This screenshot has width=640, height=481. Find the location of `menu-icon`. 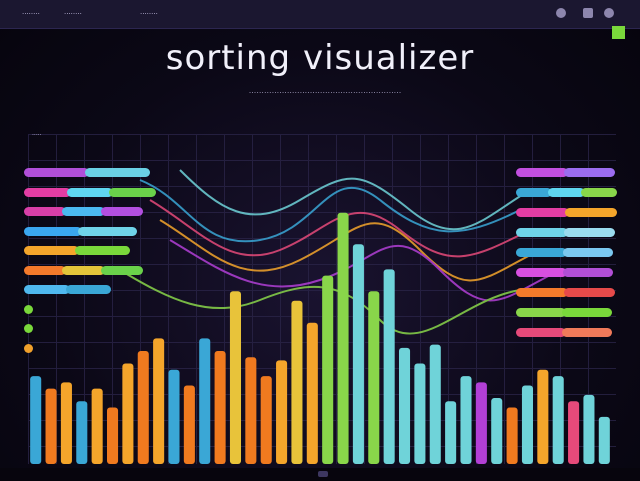

menu-icon is located at coordinates (588, 13).